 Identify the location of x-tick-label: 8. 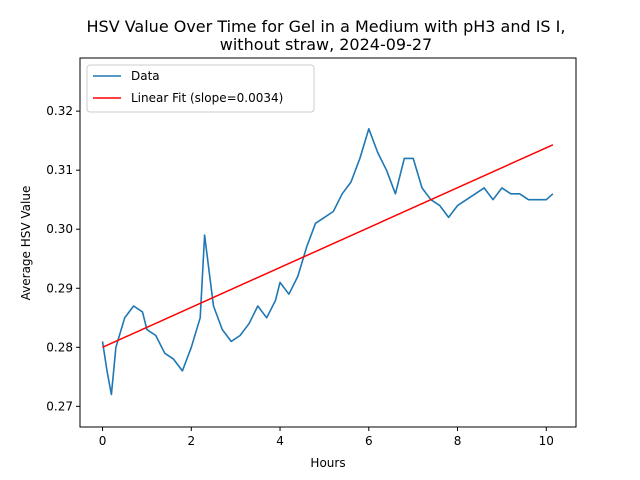
(458, 441).